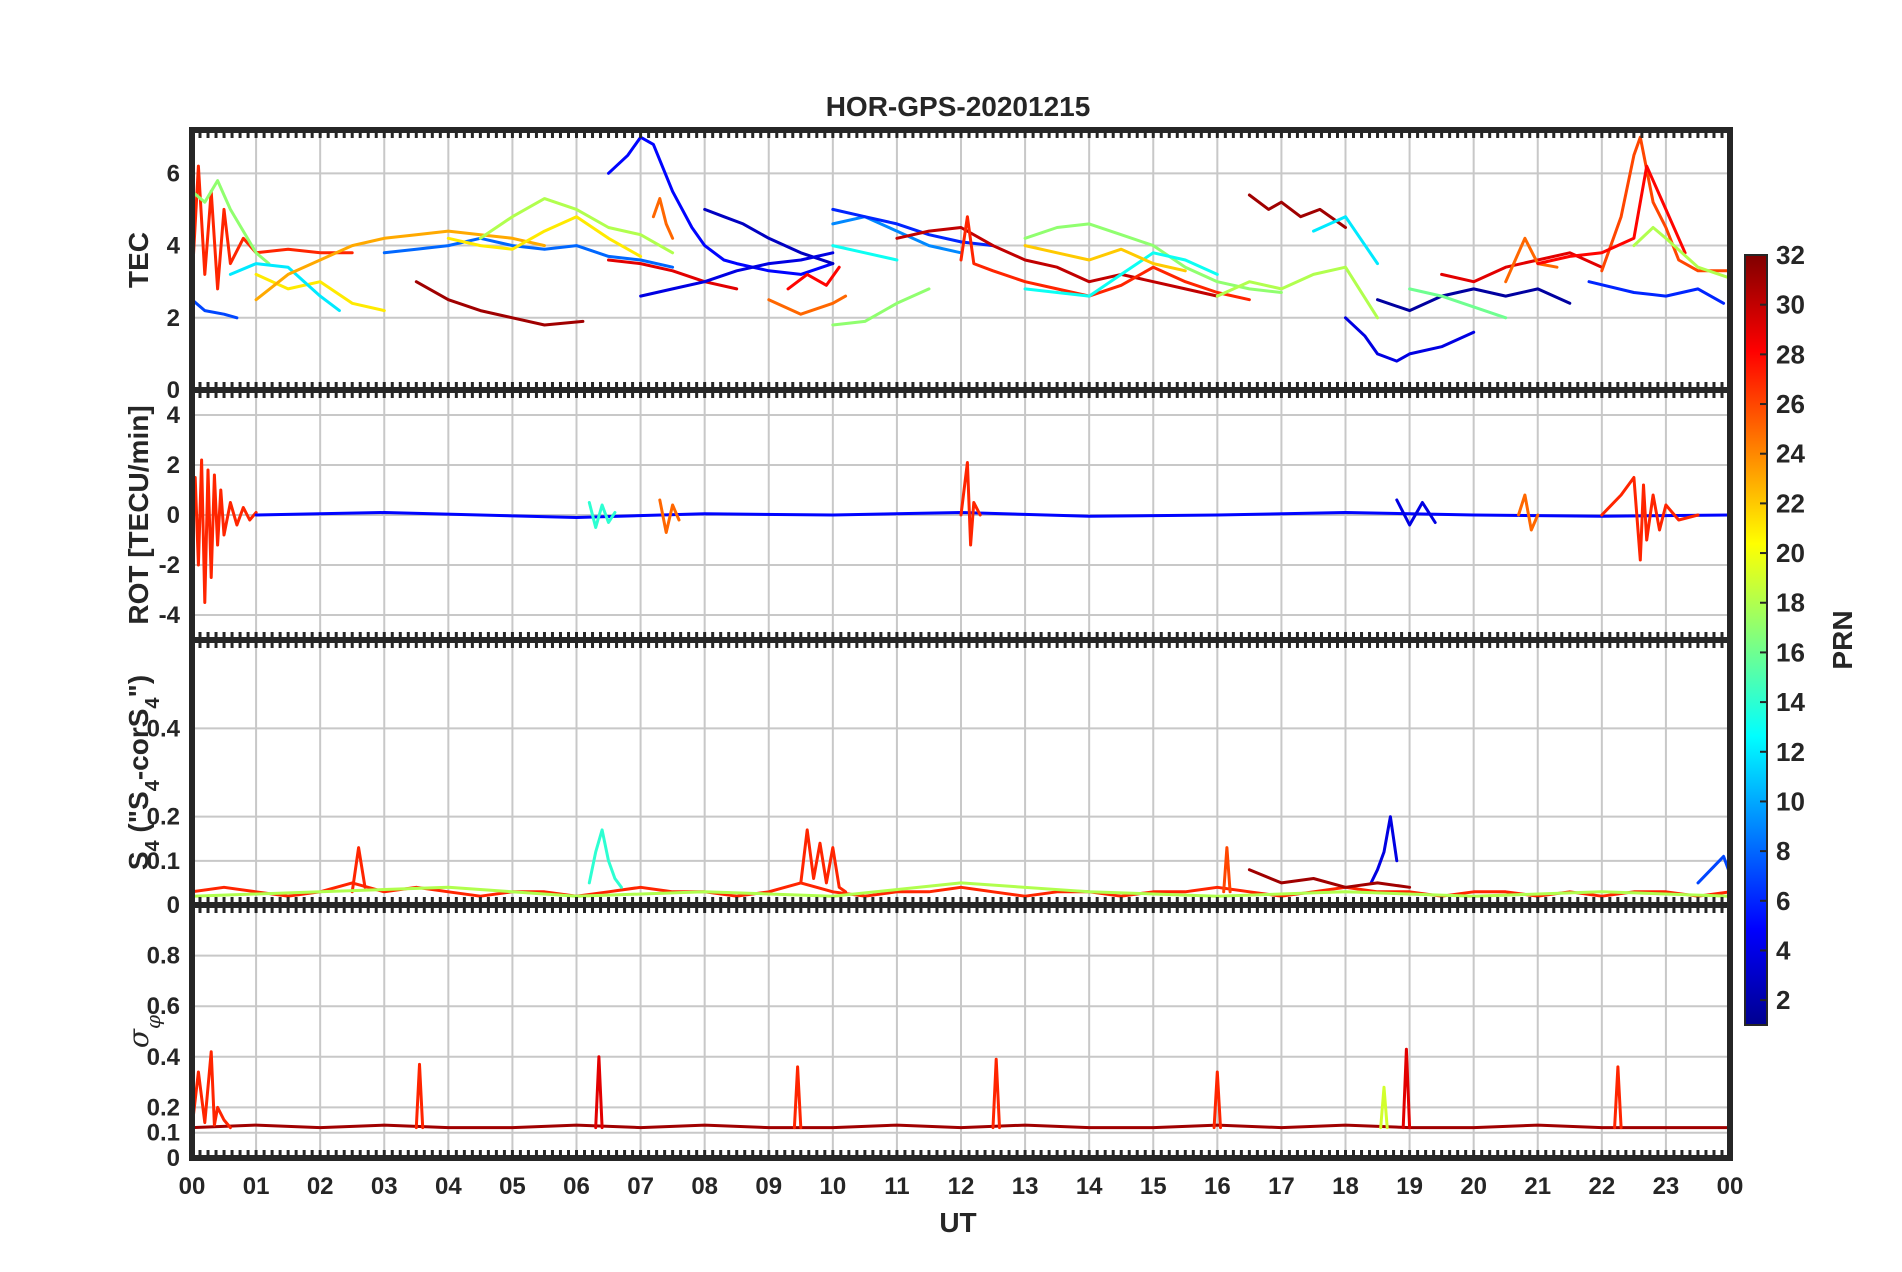 This screenshot has height=1272, width=1902. Describe the element at coordinates (1790, 652) in the screenshot. I see `colorbar-tick-label: 16` at that location.